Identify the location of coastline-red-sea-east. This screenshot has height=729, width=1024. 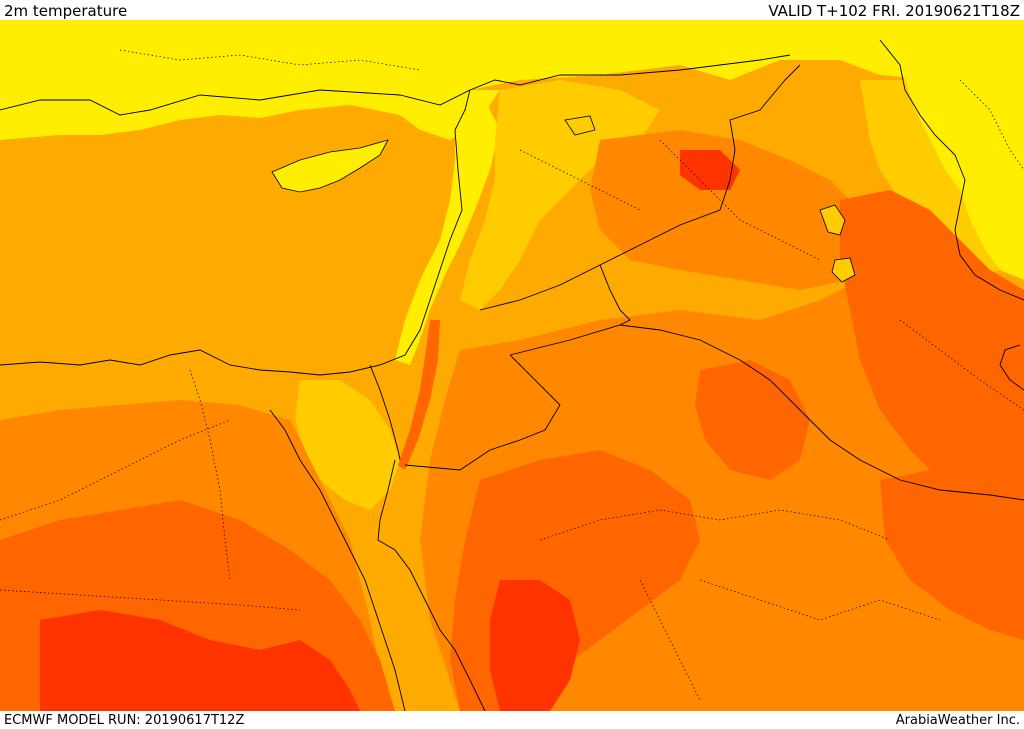
(431, 585).